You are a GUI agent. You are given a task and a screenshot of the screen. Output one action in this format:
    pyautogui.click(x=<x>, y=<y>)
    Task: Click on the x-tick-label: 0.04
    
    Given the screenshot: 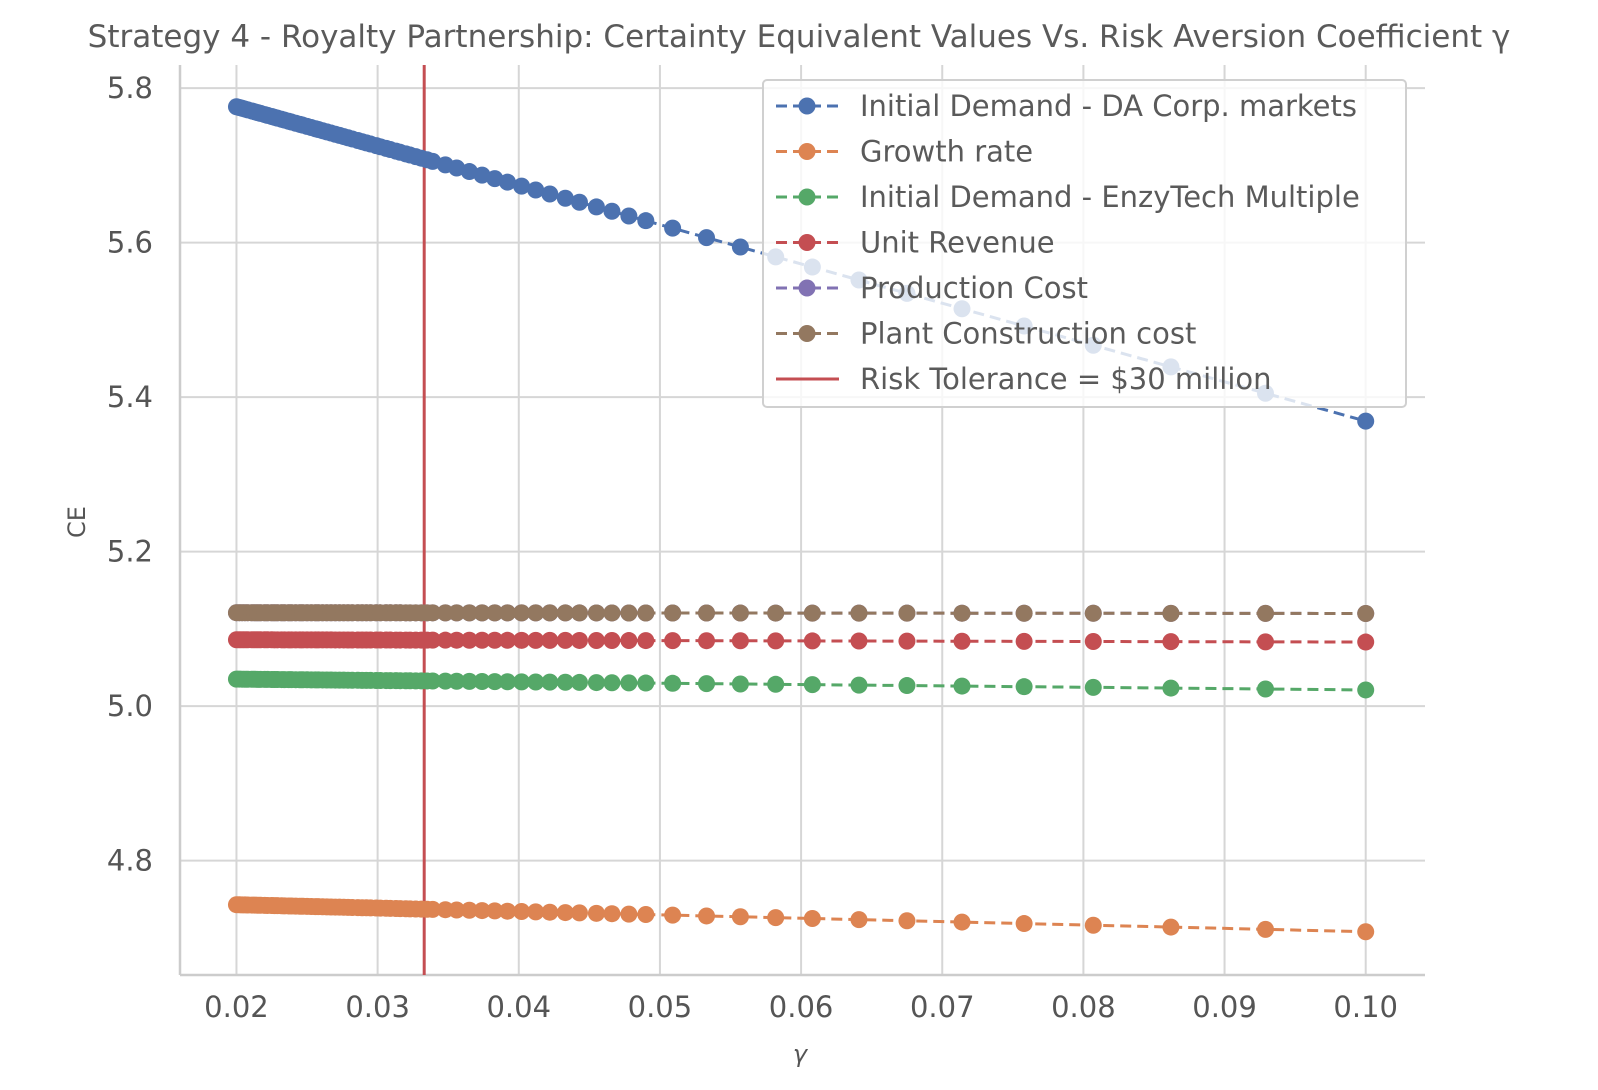 What is the action you would take?
    pyautogui.click(x=518, y=1007)
    